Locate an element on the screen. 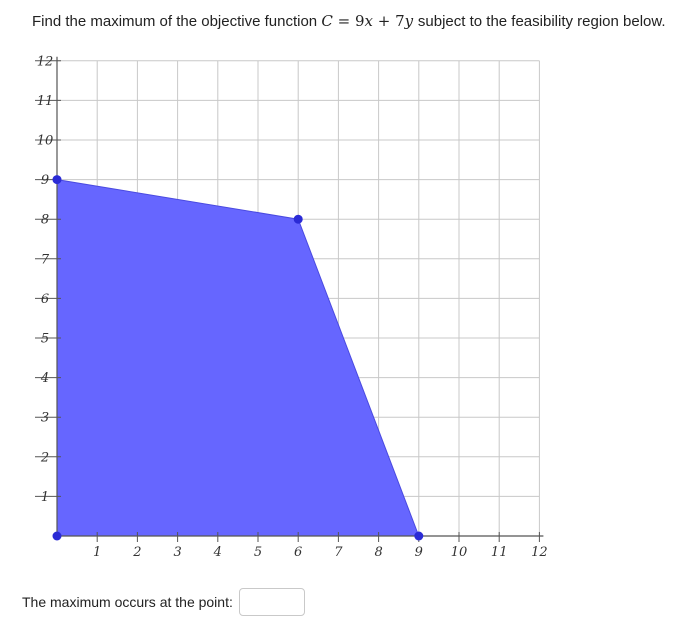 This screenshot has width=700, height=620. x-tick-label: 10 is located at coordinates (459, 552).